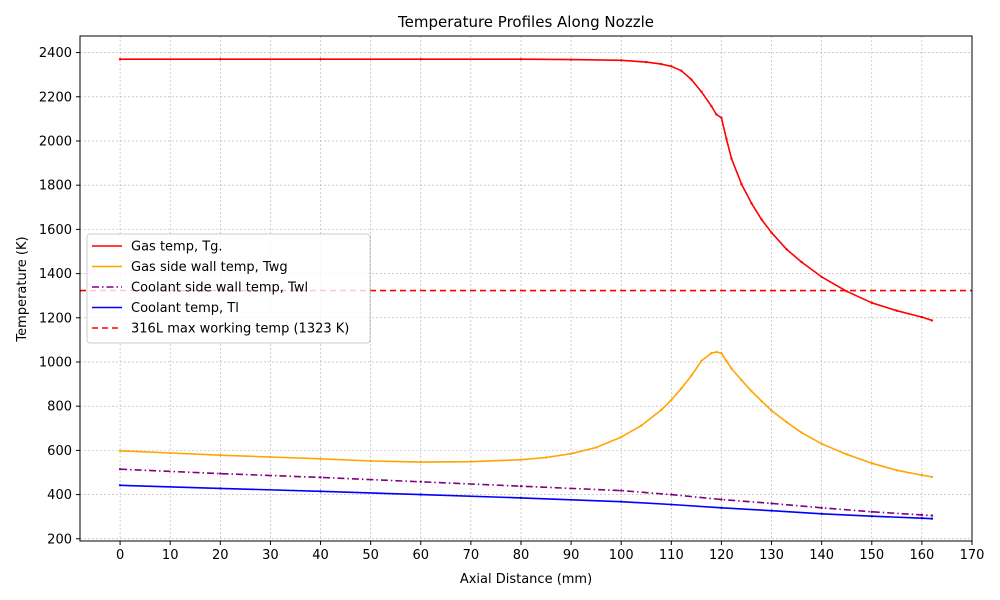  I want to click on x-tick-label: 0, so click(120, 555).